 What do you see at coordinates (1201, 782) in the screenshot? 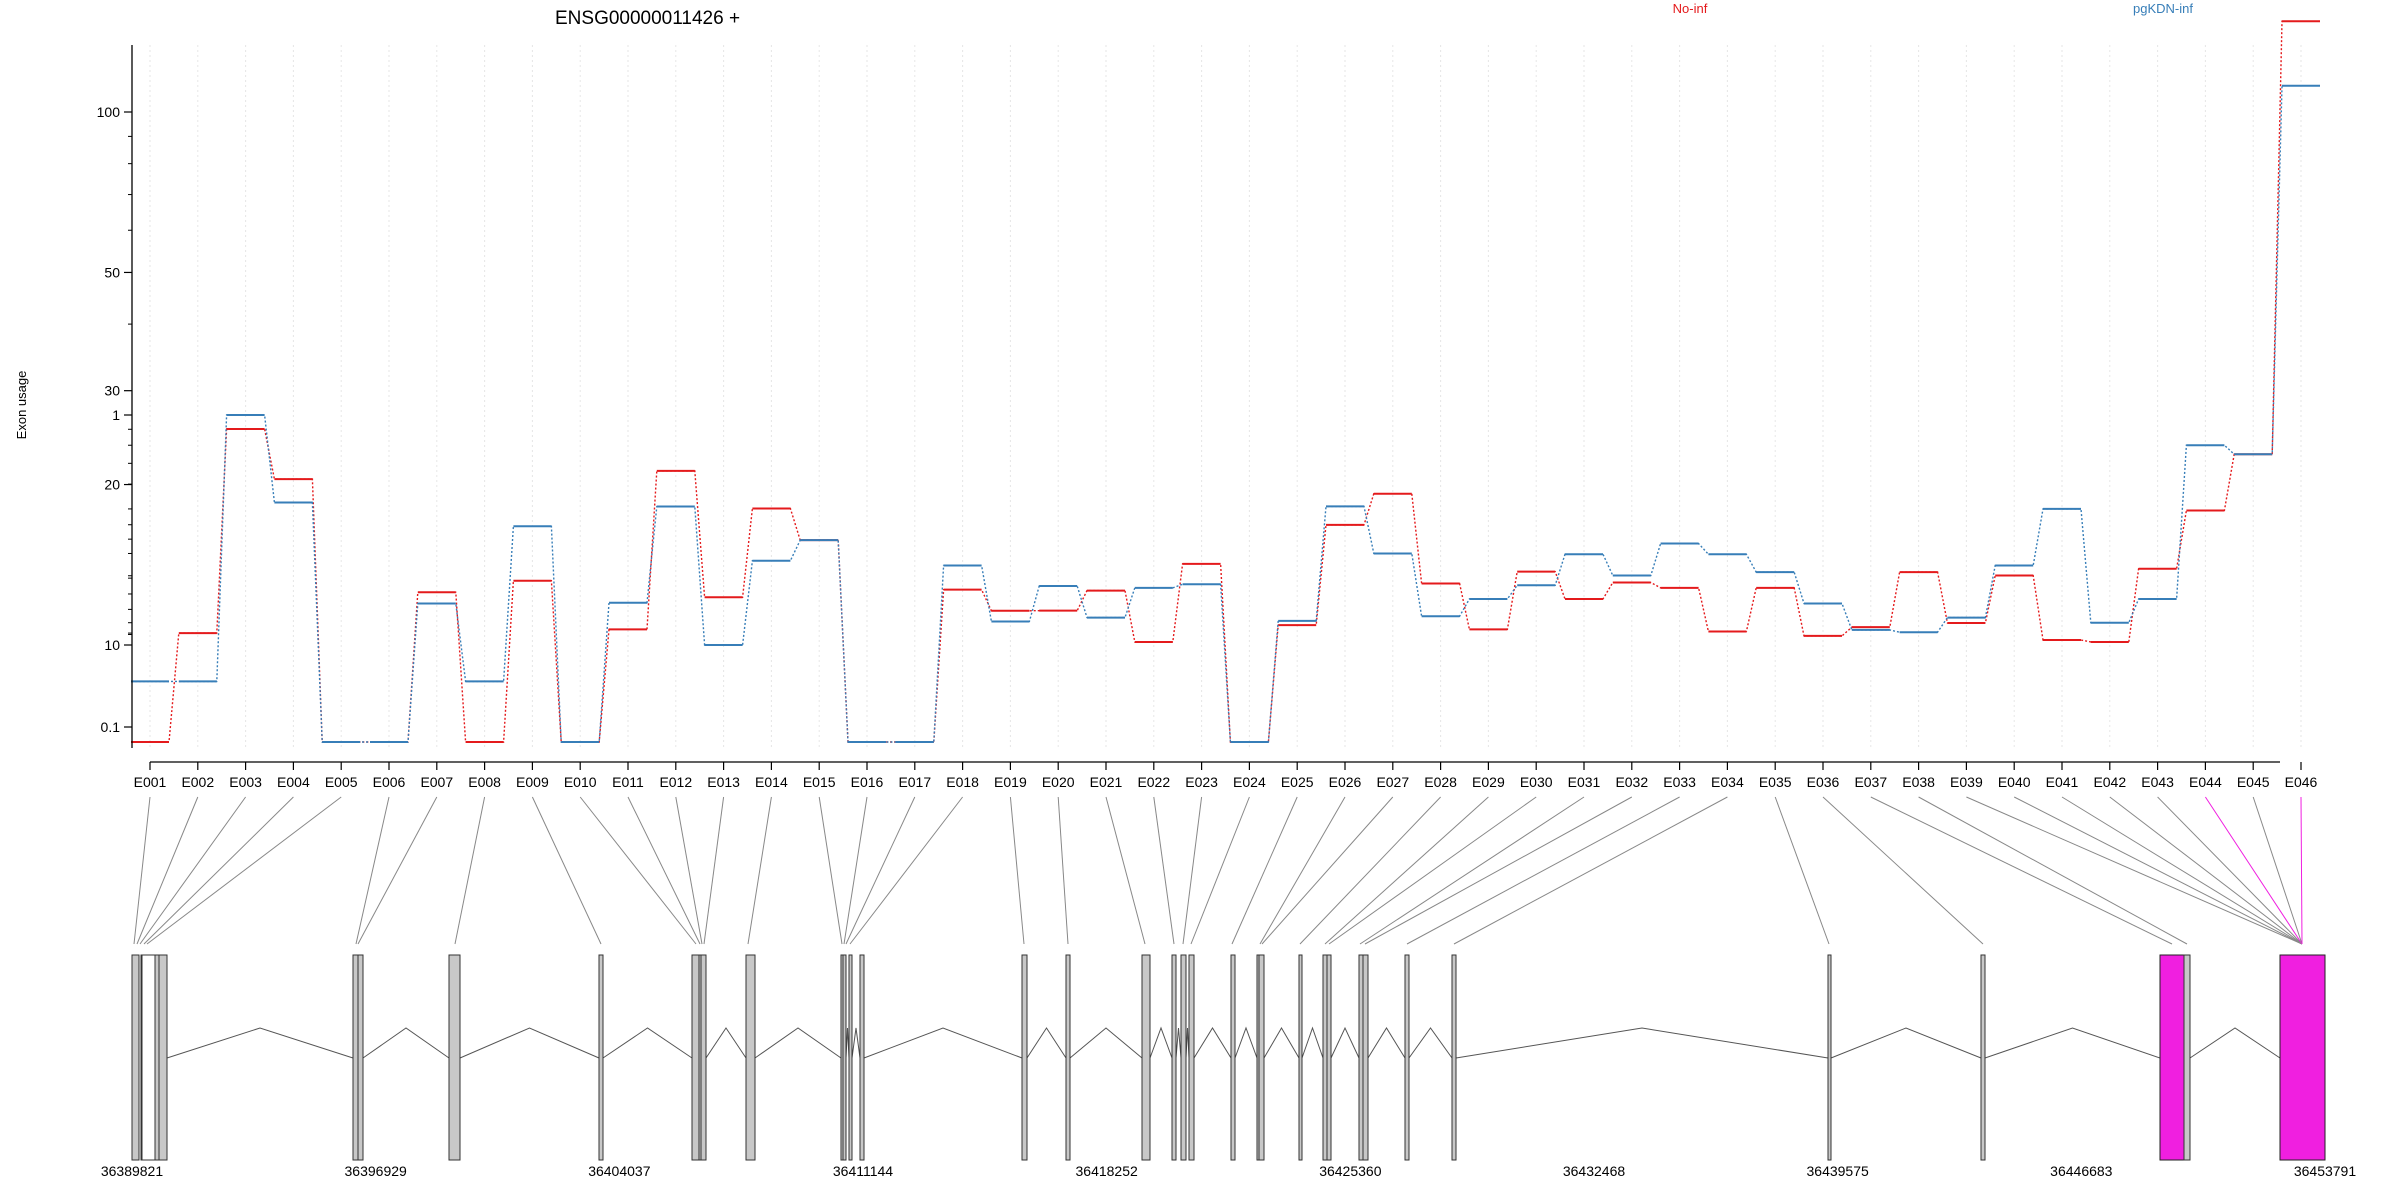
I see `x-tick-label-e023: E023` at bounding box center [1201, 782].